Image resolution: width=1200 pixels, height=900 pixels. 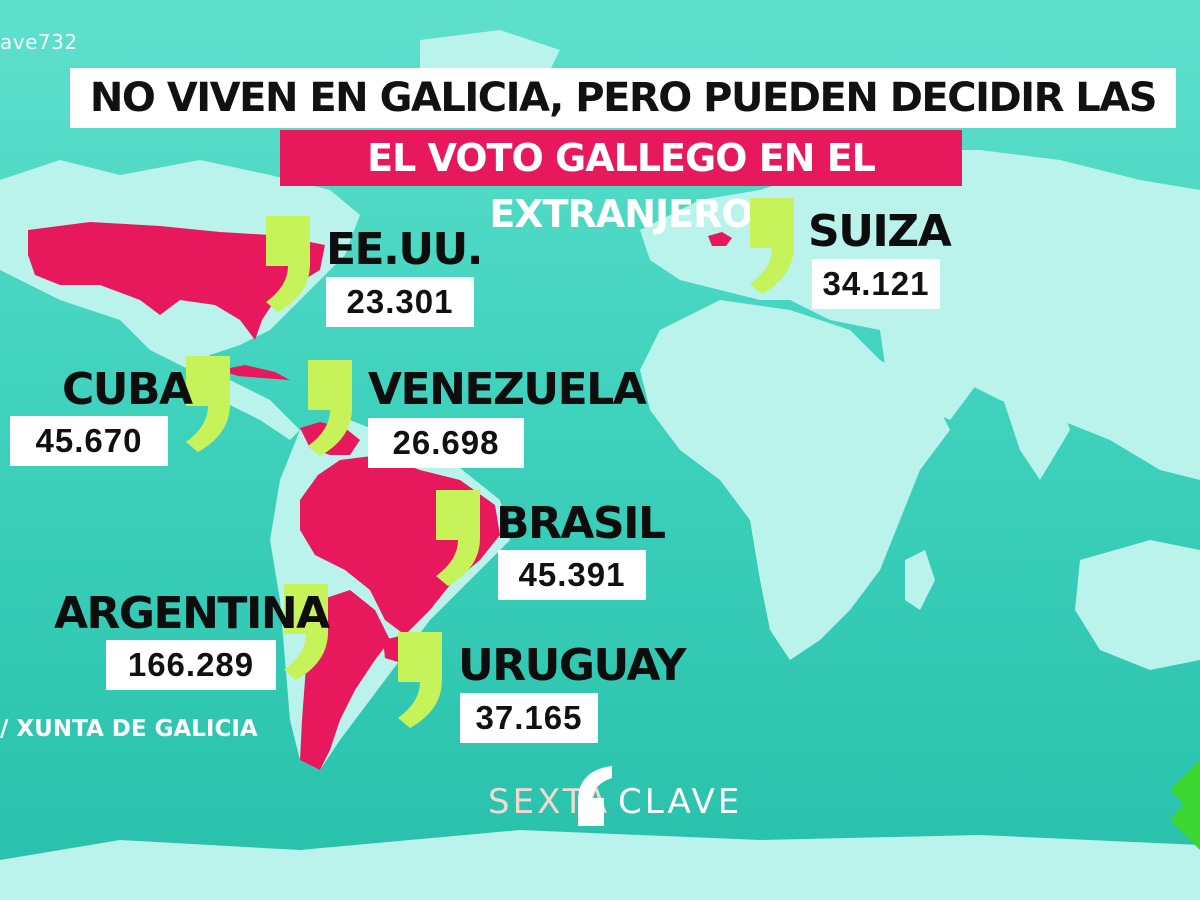 What do you see at coordinates (400, 302) in the screenshot?
I see `country-value-usa: 23.301` at bounding box center [400, 302].